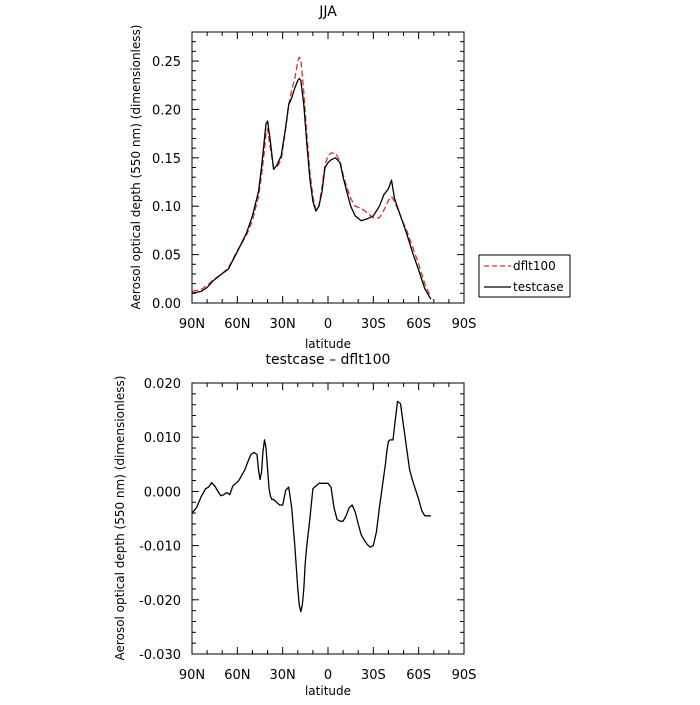  Describe the element at coordinates (166, 304) in the screenshot. I see `top-y-tick-label: 0.00` at that location.